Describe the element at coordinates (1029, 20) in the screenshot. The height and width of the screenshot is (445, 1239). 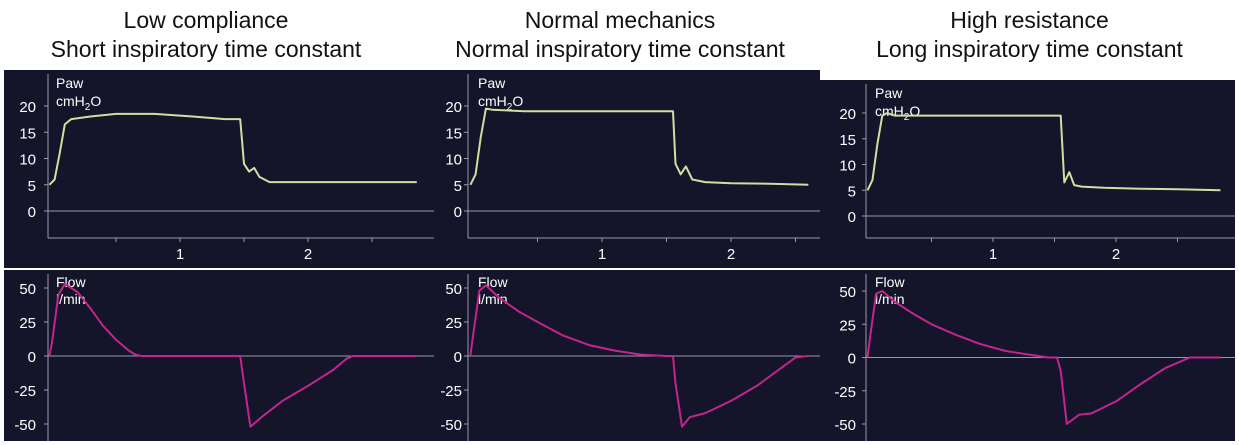
I see `panel-title: High resistance` at that location.